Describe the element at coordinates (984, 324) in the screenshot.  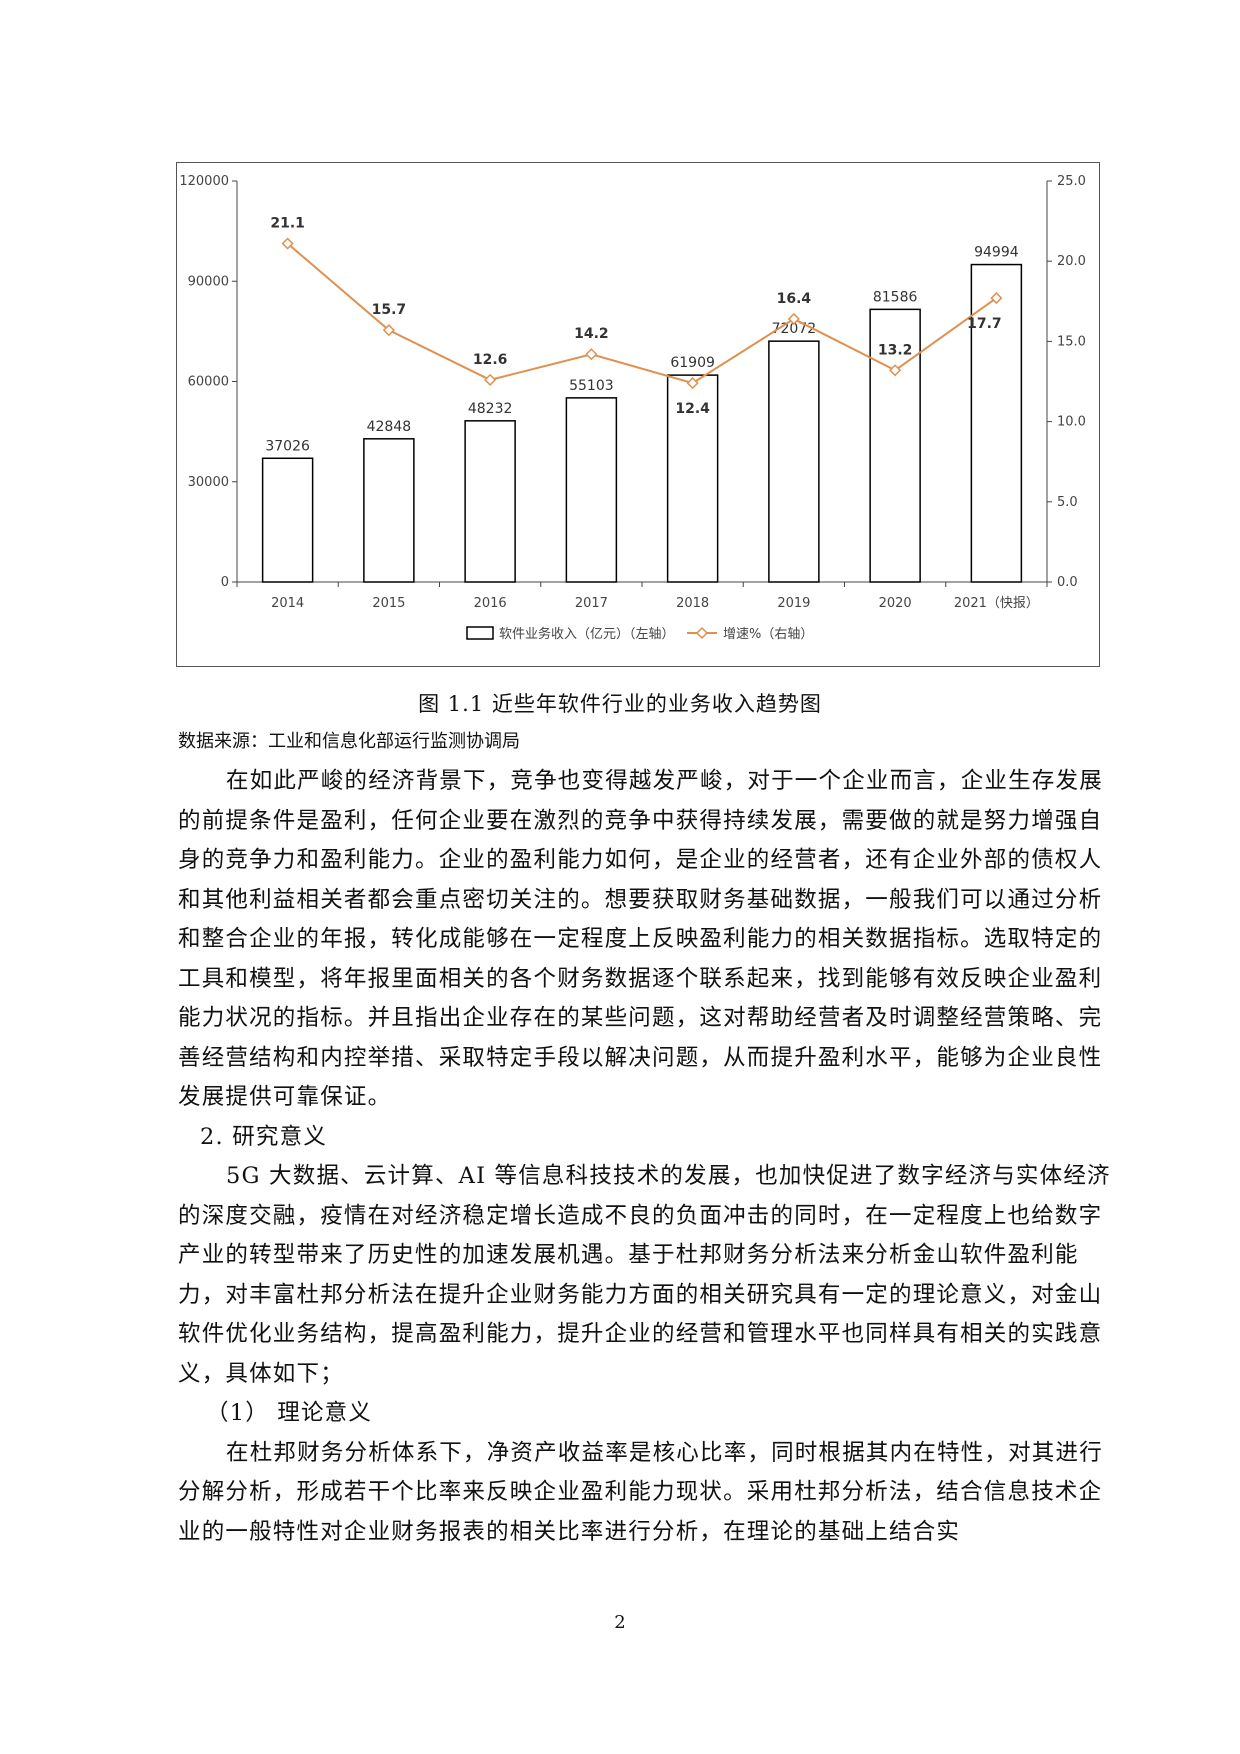
I see `growth-value-label: 17.7` at that location.